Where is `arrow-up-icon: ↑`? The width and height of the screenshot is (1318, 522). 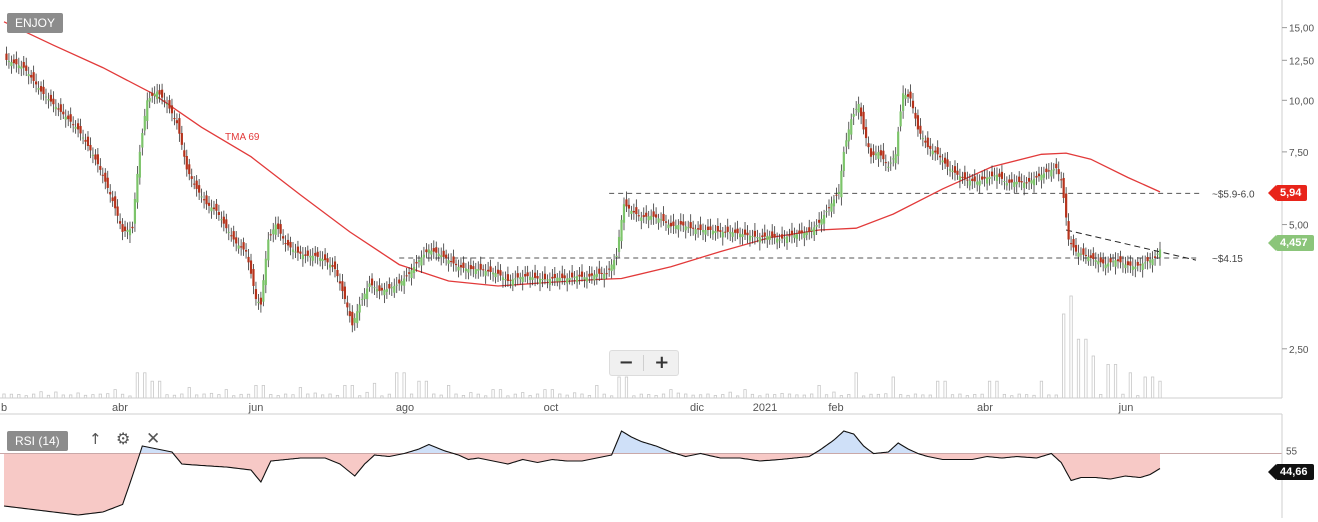
arrow-up-icon: ↑ is located at coordinates (95, 439).